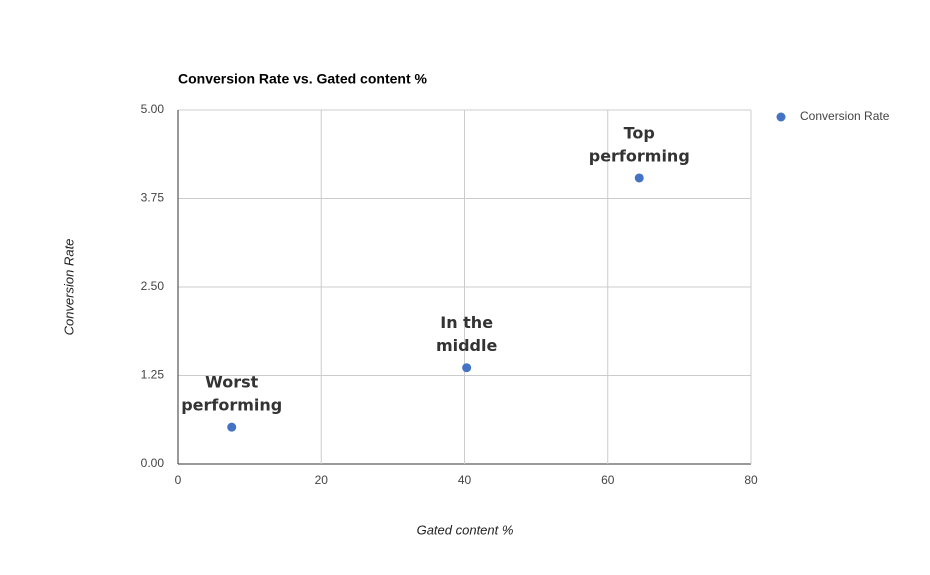 The height and width of the screenshot is (575, 930). I want to click on point-label: Worst, so click(231, 382).